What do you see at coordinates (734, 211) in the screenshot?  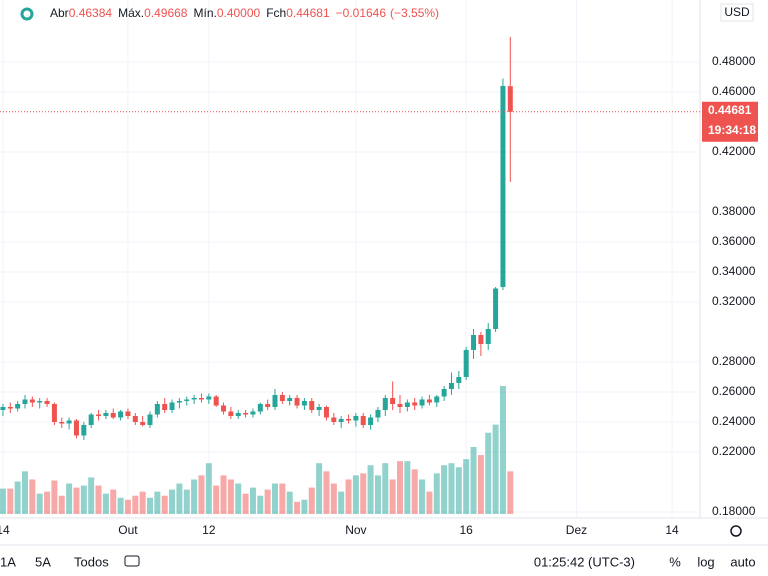 I see `y-tick-label: 0.38000` at bounding box center [734, 211].